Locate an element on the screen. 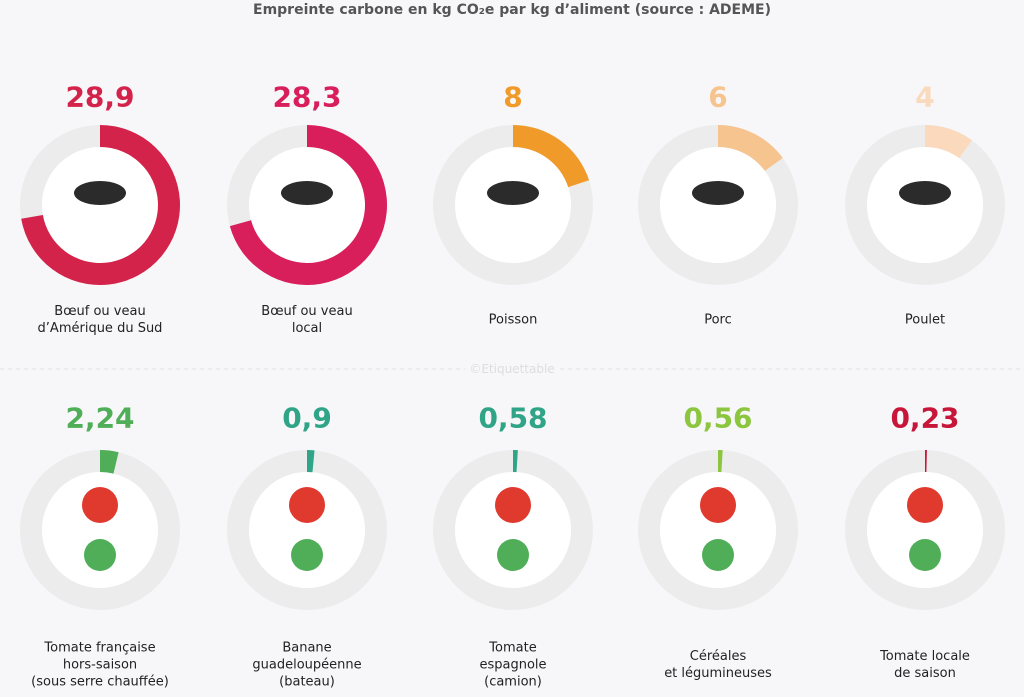 Image resolution: width=1024 pixels, height=697 pixels. category-label: Banane guadeloupéenne (bateau) is located at coordinates (307, 665).